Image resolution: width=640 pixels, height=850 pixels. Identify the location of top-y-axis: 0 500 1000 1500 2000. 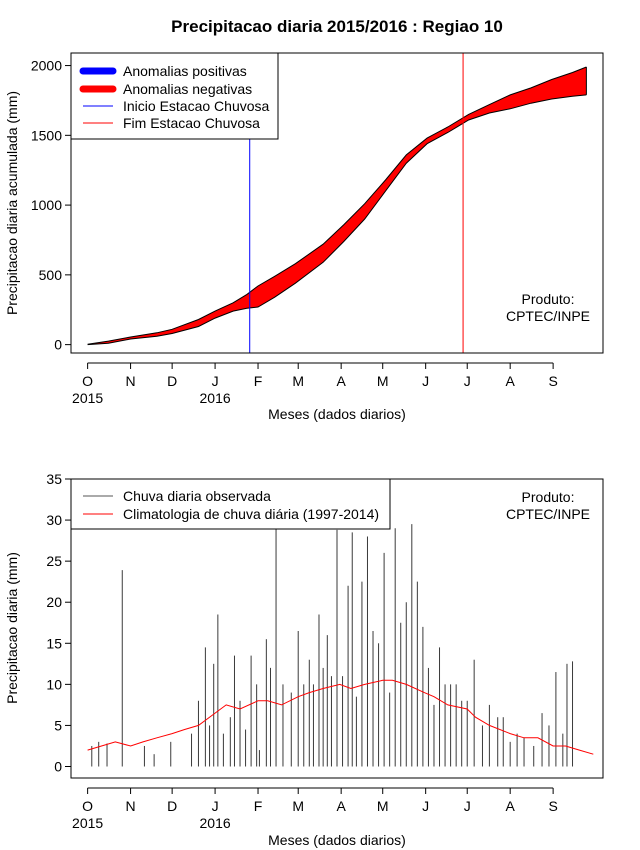
(51, 205).